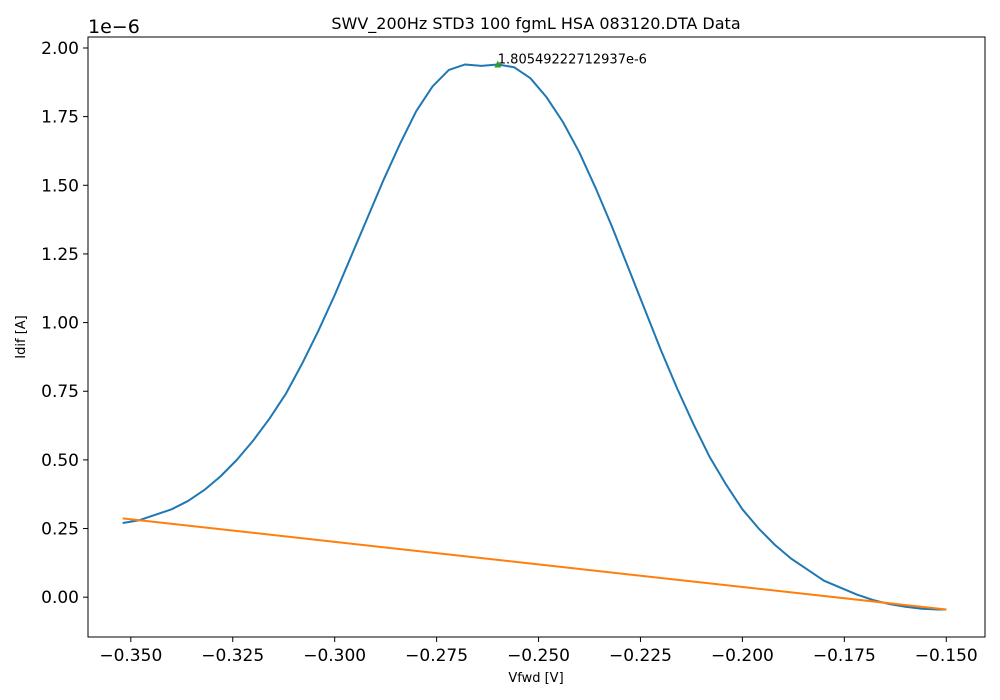 The height and width of the screenshot is (700, 1000). Describe the element at coordinates (60, 461) in the screenshot. I see `y-tick-label: 0.50` at that location.